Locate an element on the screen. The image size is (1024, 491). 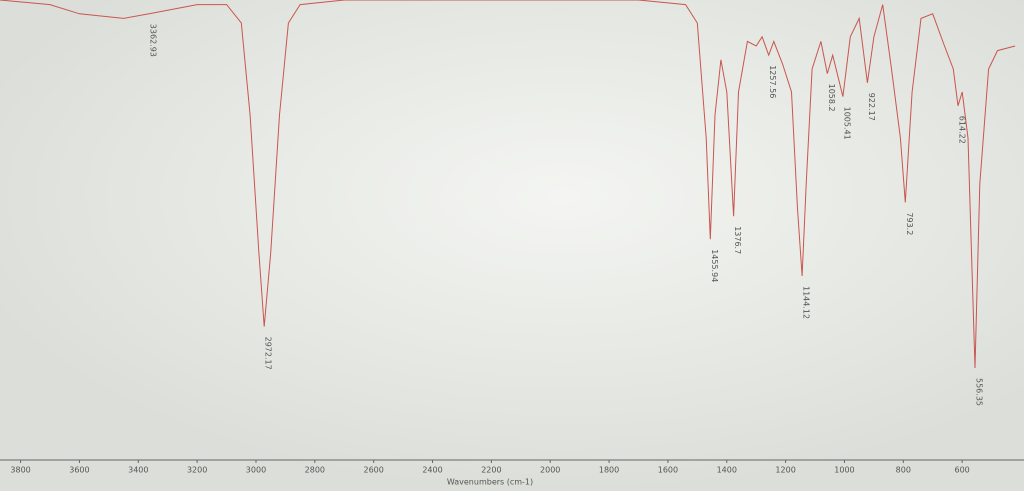
x-tick-label: 2000 is located at coordinates (550, 470).